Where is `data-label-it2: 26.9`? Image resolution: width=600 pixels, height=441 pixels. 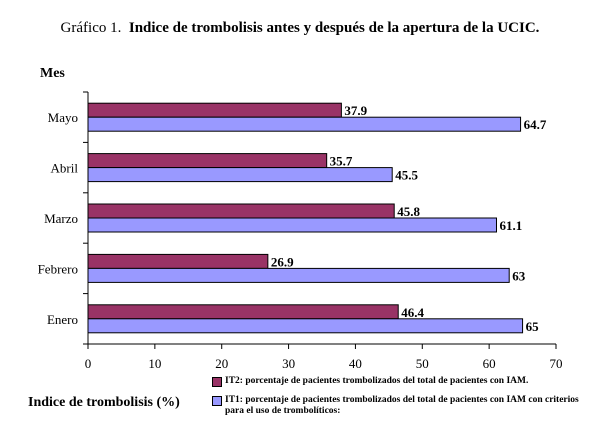 data-label-it2: 26.9 is located at coordinates (282, 261).